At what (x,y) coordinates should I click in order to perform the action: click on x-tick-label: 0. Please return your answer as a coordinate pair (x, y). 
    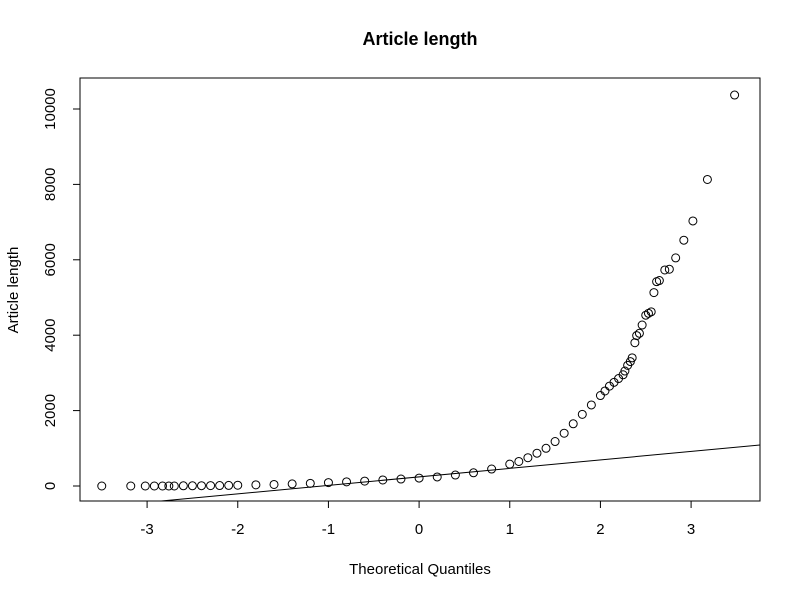
    Looking at the image, I should click on (419, 529).